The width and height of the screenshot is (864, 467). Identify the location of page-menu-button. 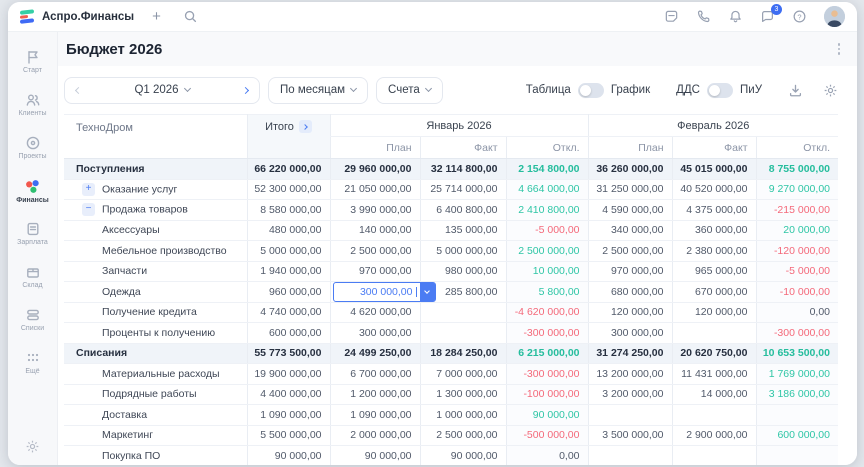
(839, 49).